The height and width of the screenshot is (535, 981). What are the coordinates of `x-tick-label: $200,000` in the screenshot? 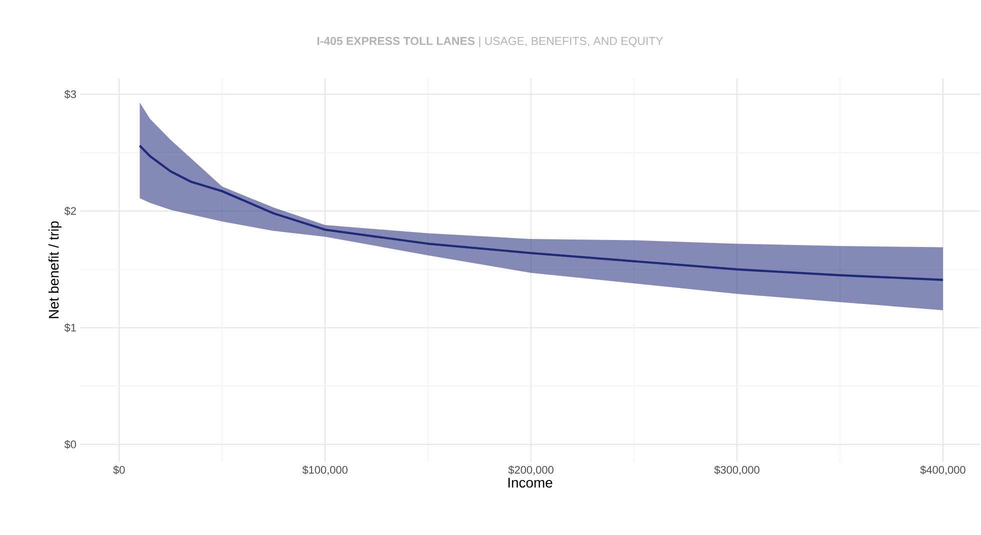 It's located at (531, 471).